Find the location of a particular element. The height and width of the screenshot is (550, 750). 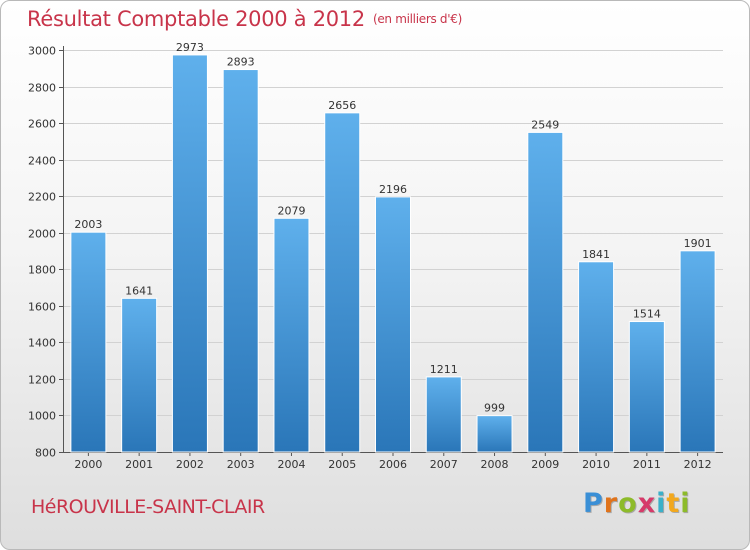

bar-2008 is located at coordinates (494, 434).